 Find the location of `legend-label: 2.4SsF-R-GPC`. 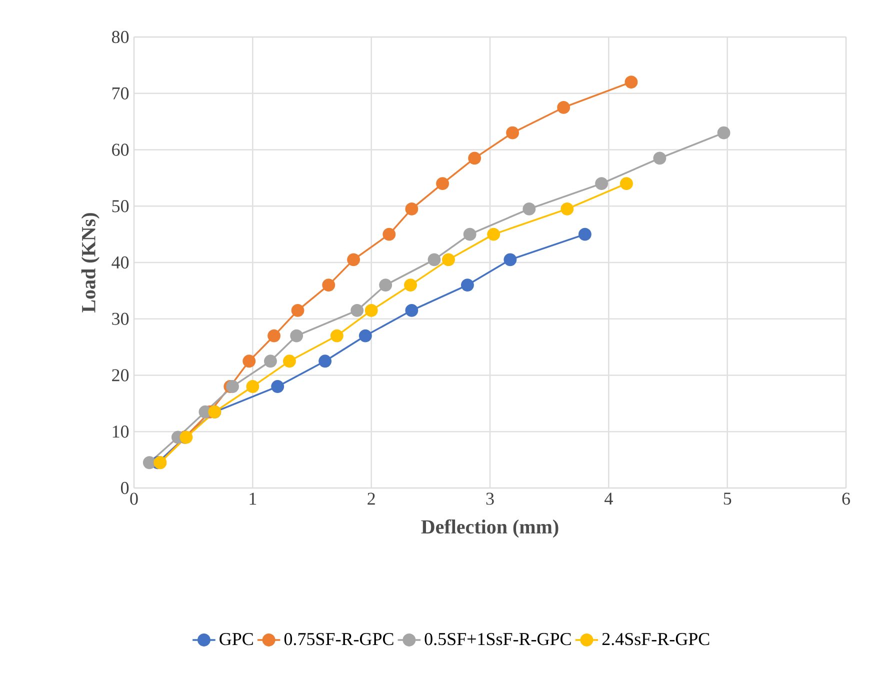

legend-label: 2.4SsF-R-GPC is located at coordinates (656, 639).